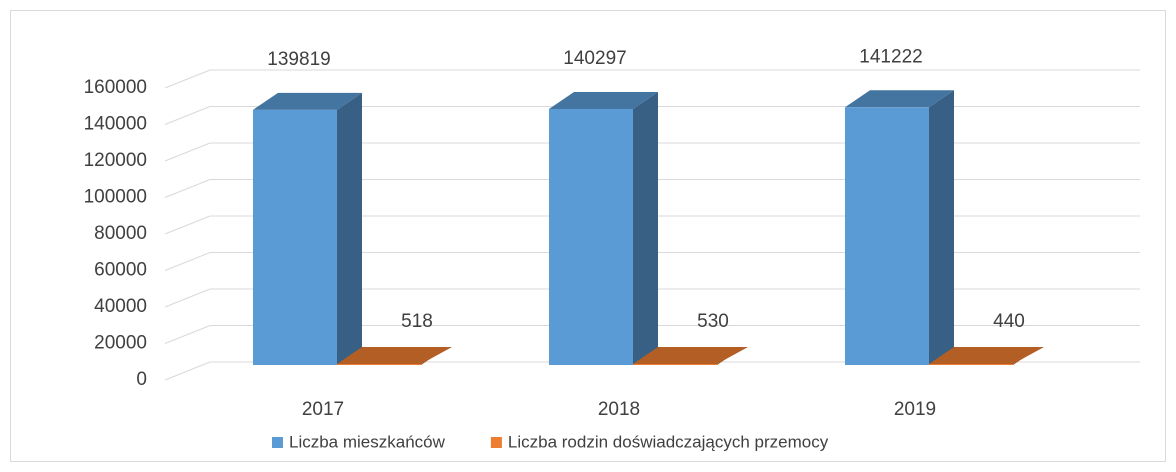 The height and width of the screenshot is (472, 1176). Describe the element at coordinates (594, 58) in the screenshot. I see `data-label: 140297` at that location.